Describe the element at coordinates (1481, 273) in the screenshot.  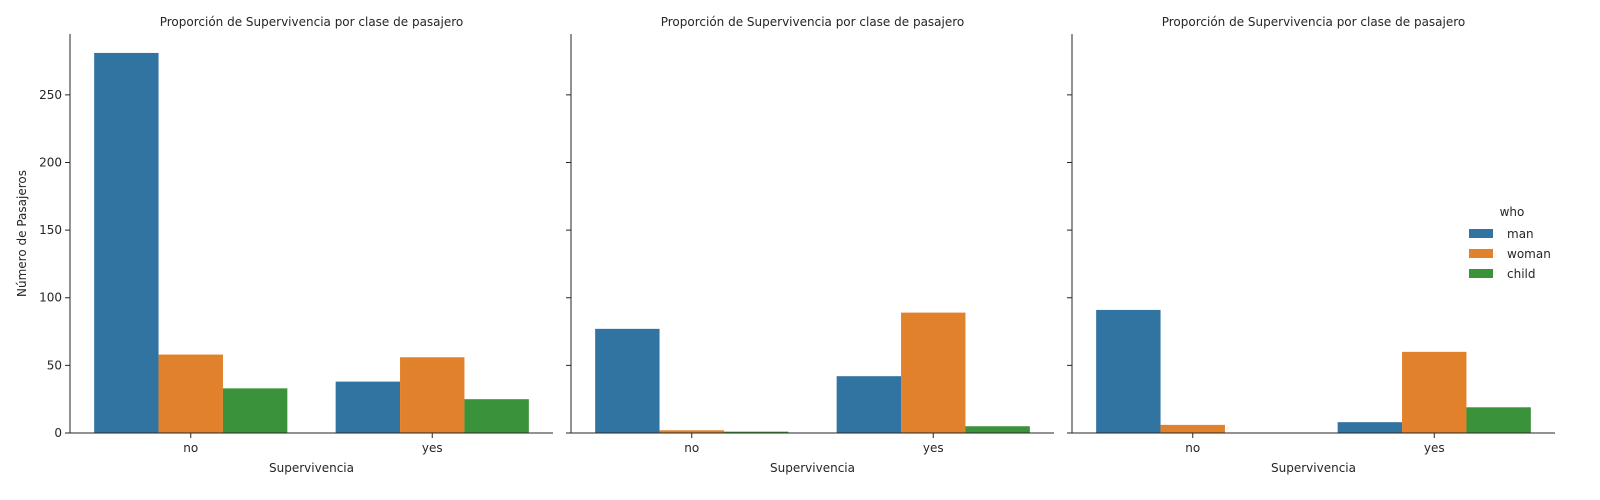
I see `legend-swatch-child` at that location.